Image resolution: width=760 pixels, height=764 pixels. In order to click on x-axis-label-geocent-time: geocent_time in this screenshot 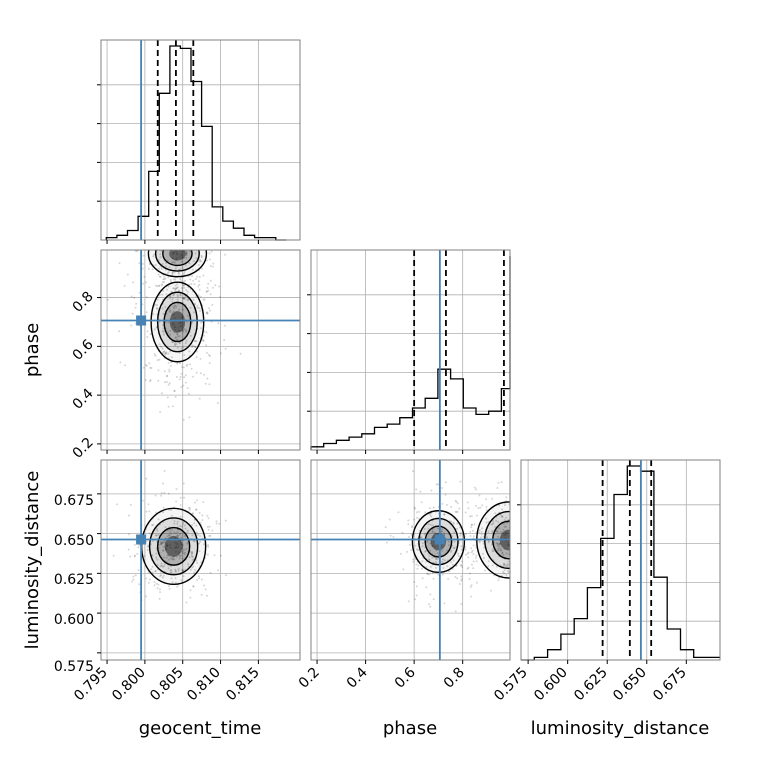, I will do `click(200, 728)`.